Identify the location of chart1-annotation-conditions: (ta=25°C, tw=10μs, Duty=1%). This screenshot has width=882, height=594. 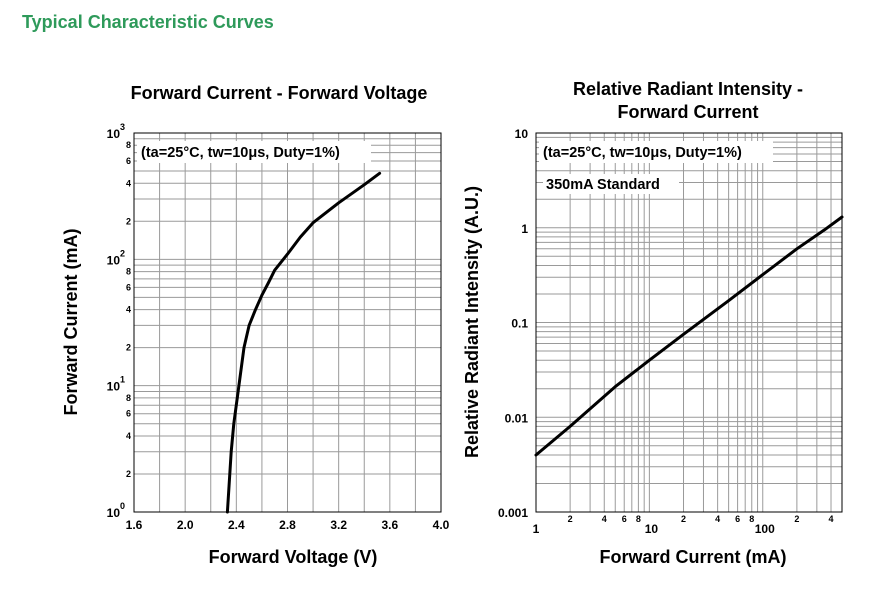
(240, 153).